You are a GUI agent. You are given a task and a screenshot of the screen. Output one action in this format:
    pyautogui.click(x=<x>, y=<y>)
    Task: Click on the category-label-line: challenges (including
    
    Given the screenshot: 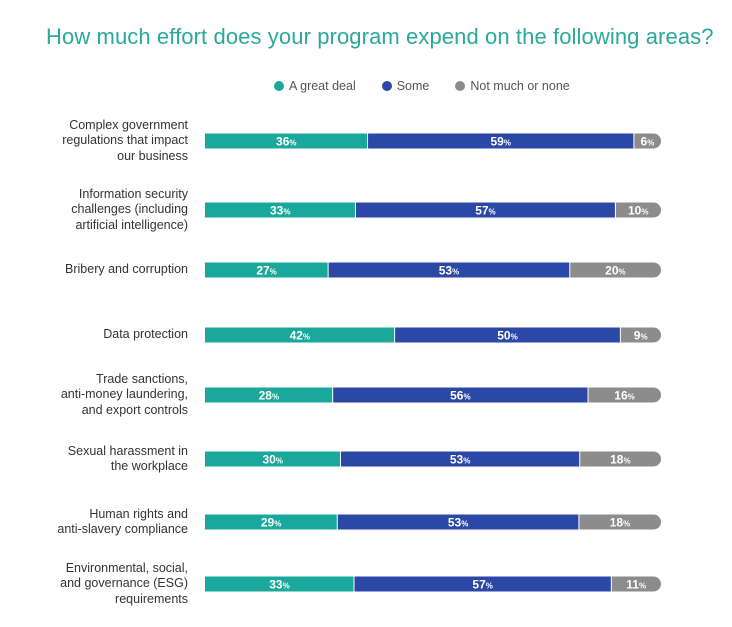 What is the action you would take?
    pyautogui.click(x=129, y=209)
    